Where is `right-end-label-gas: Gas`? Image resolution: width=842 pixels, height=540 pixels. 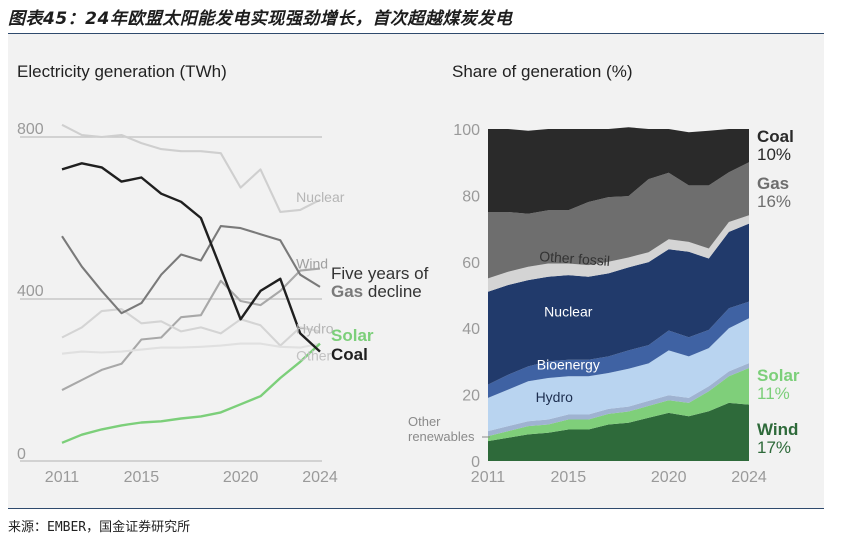
right-end-label-gas: Gas is located at coordinates (773, 183).